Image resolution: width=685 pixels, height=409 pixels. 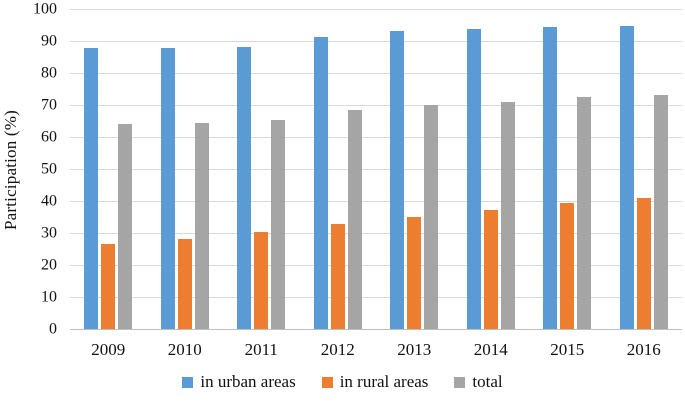 I want to click on legend: in urban areas in rural areas total, so click(x=342, y=382).